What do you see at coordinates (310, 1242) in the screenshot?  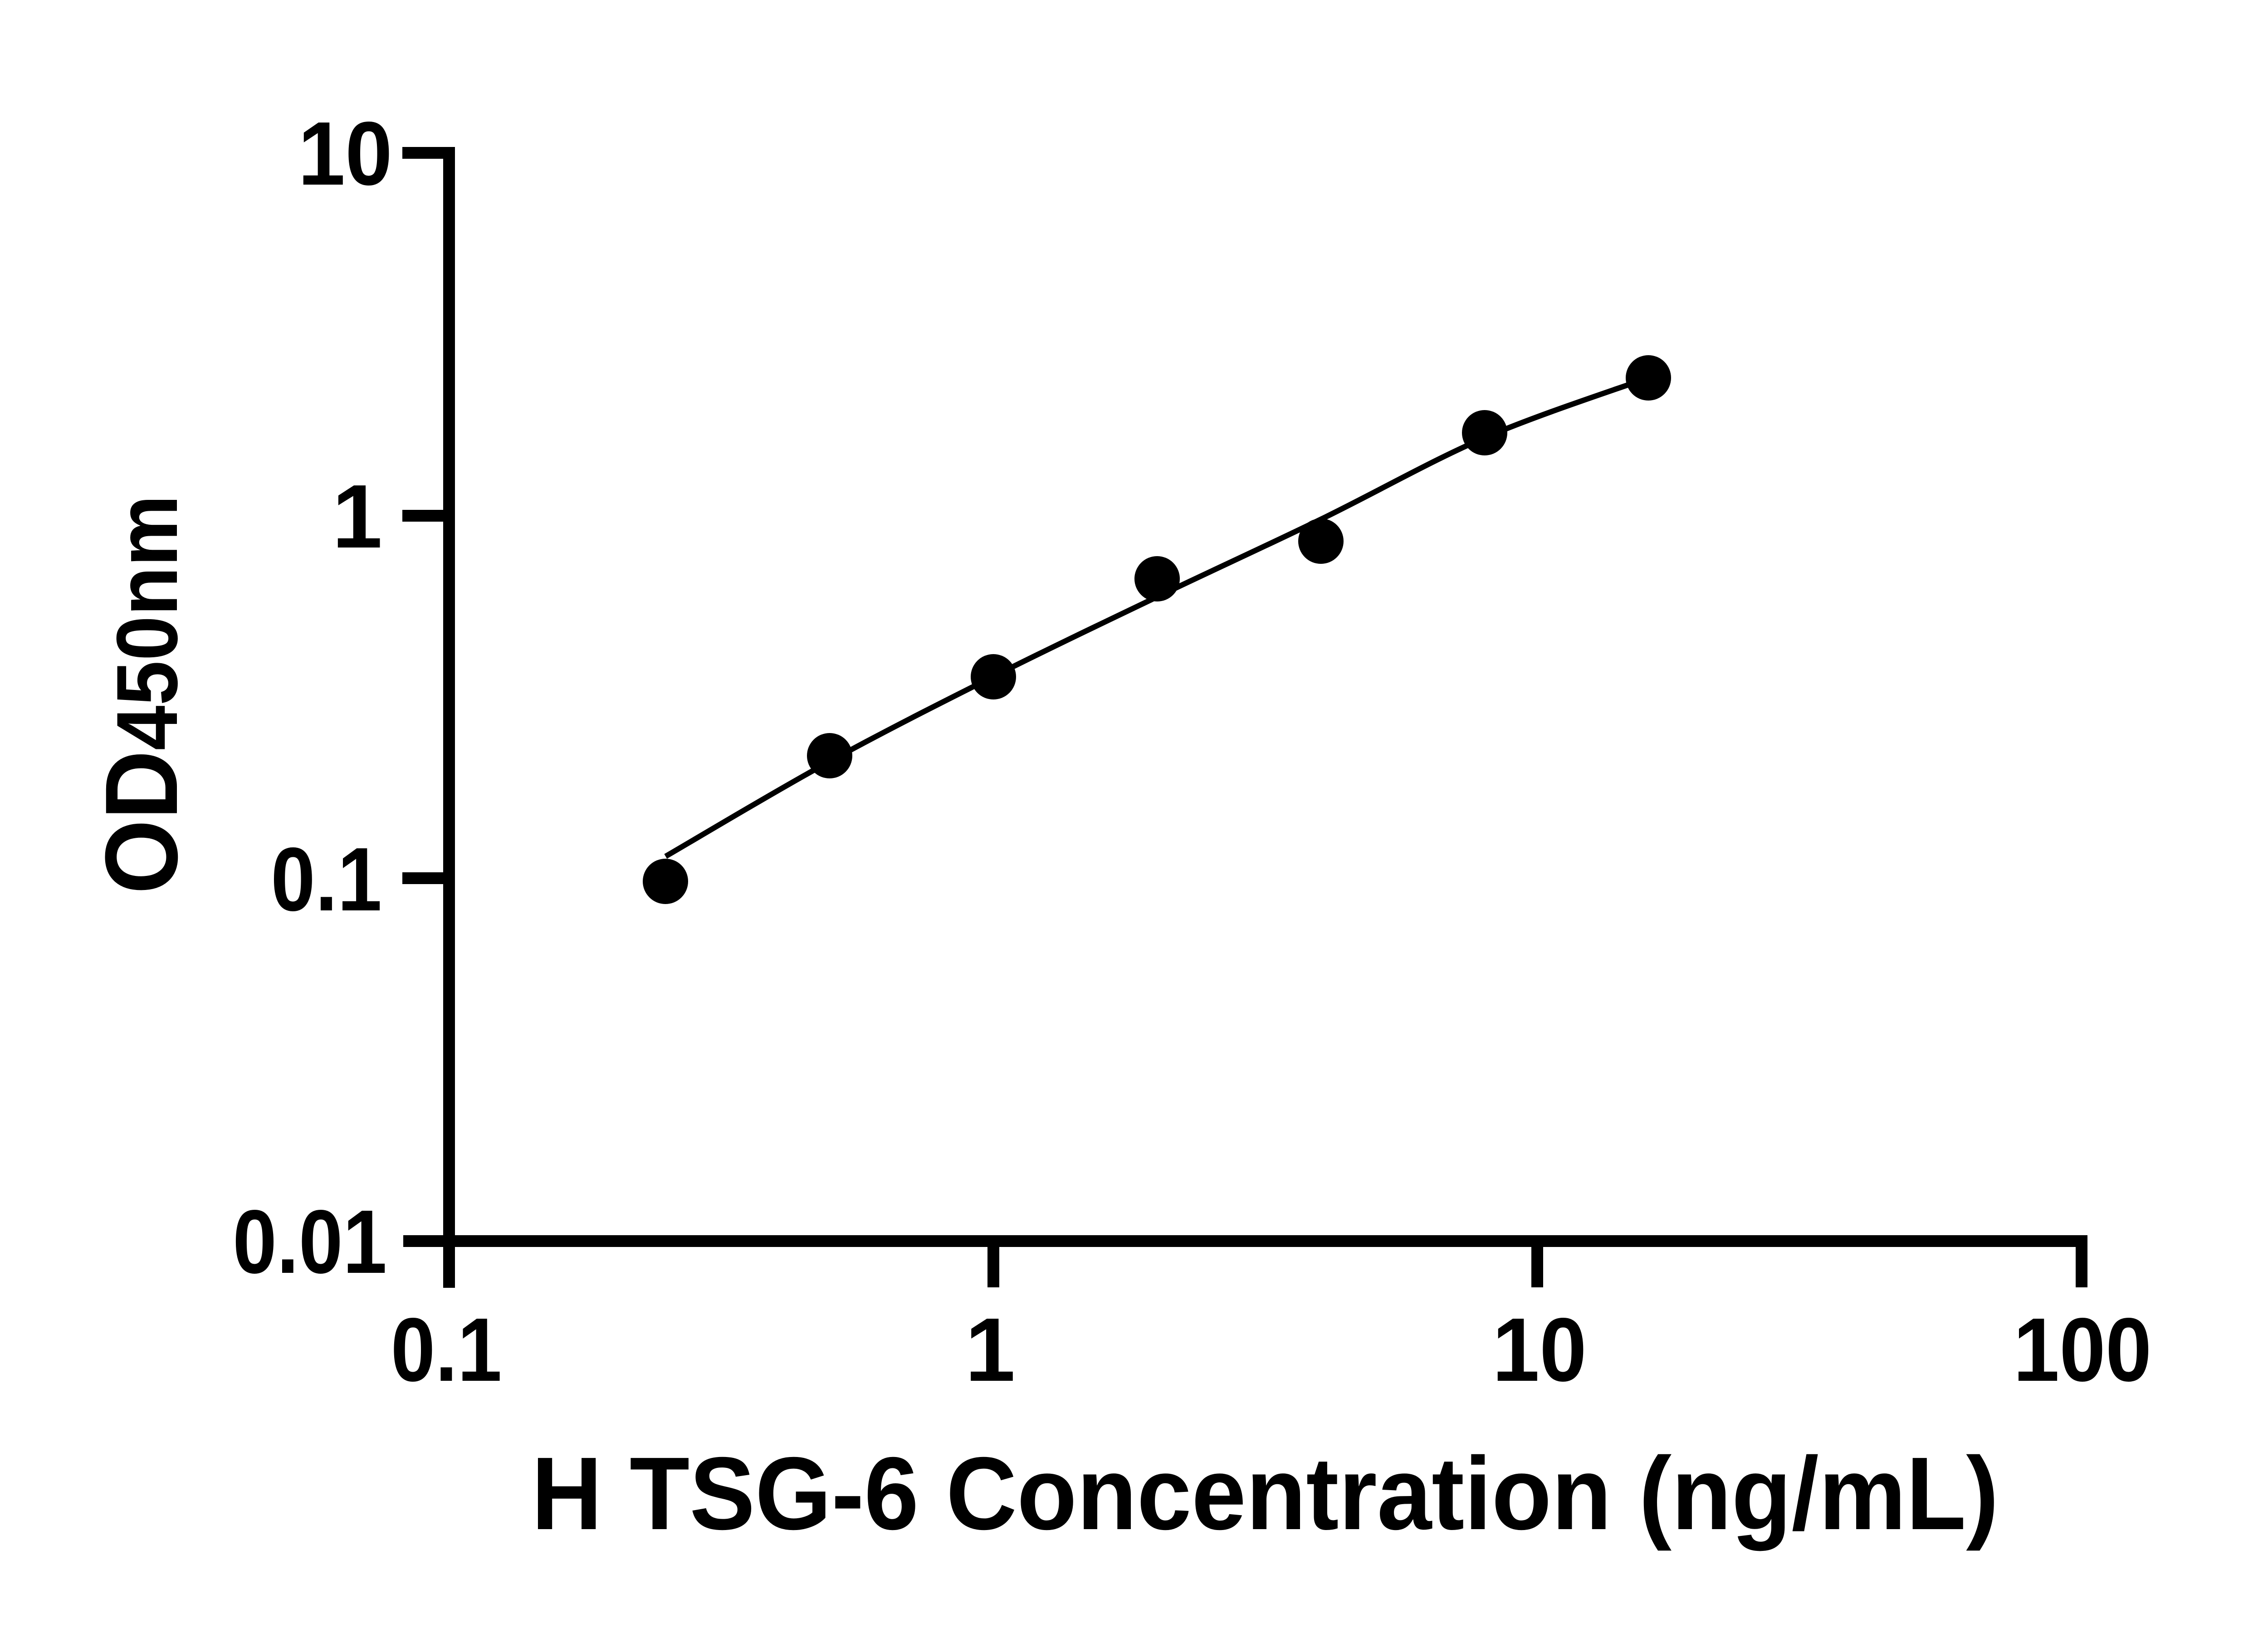 I see `svg-text: 0.01` at bounding box center [310, 1242].